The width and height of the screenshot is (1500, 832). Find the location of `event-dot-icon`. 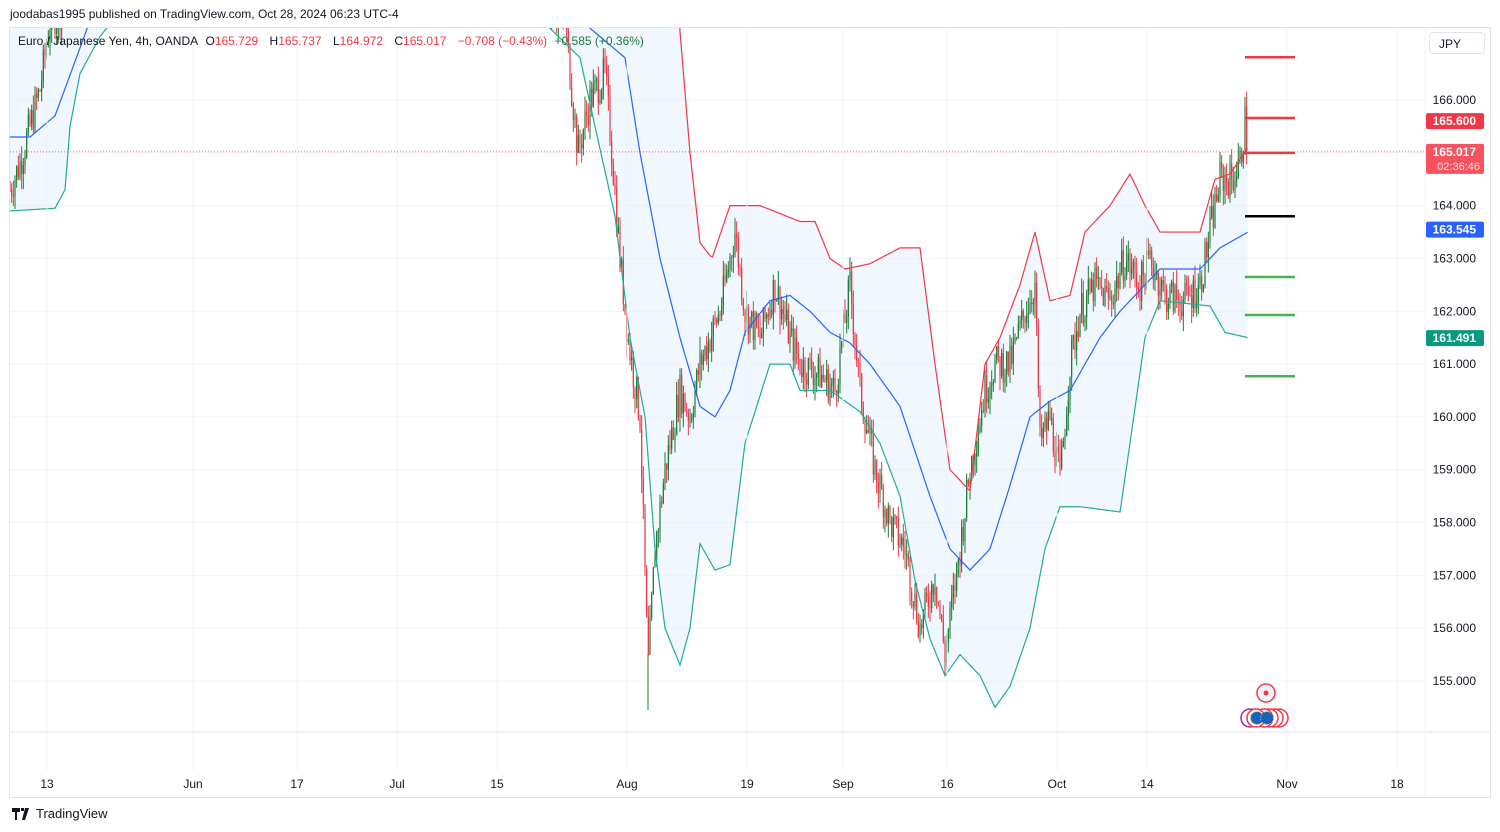

event-dot-icon is located at coordinates (1266, 693).